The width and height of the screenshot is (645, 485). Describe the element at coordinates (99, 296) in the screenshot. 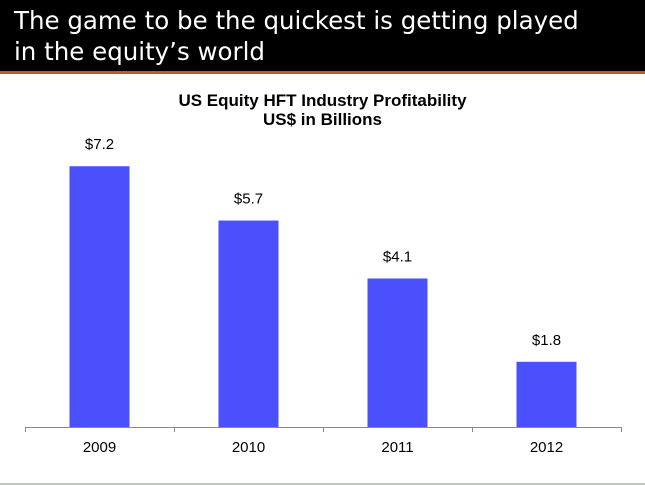

I see `bar-2009` at that location.